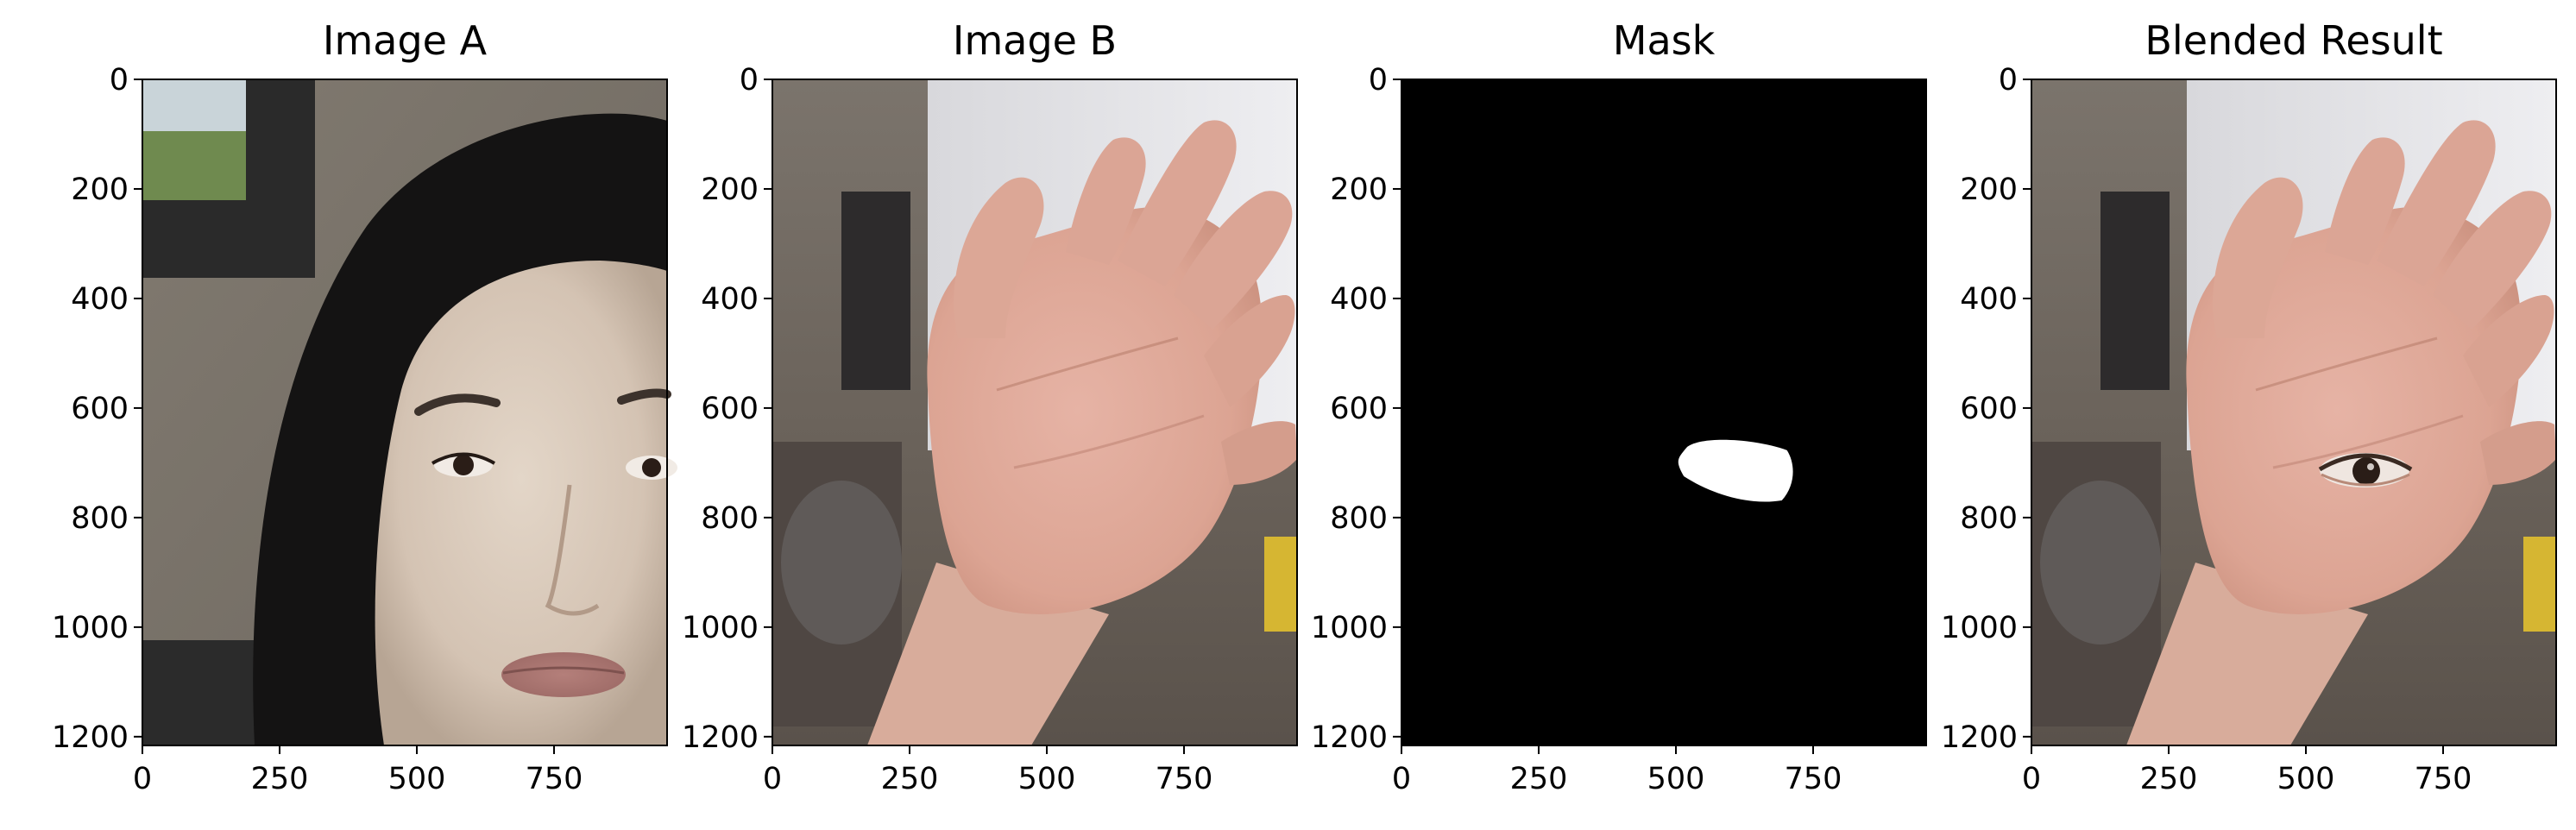  I want to click on panel-title: Image A, so click(406, 40).